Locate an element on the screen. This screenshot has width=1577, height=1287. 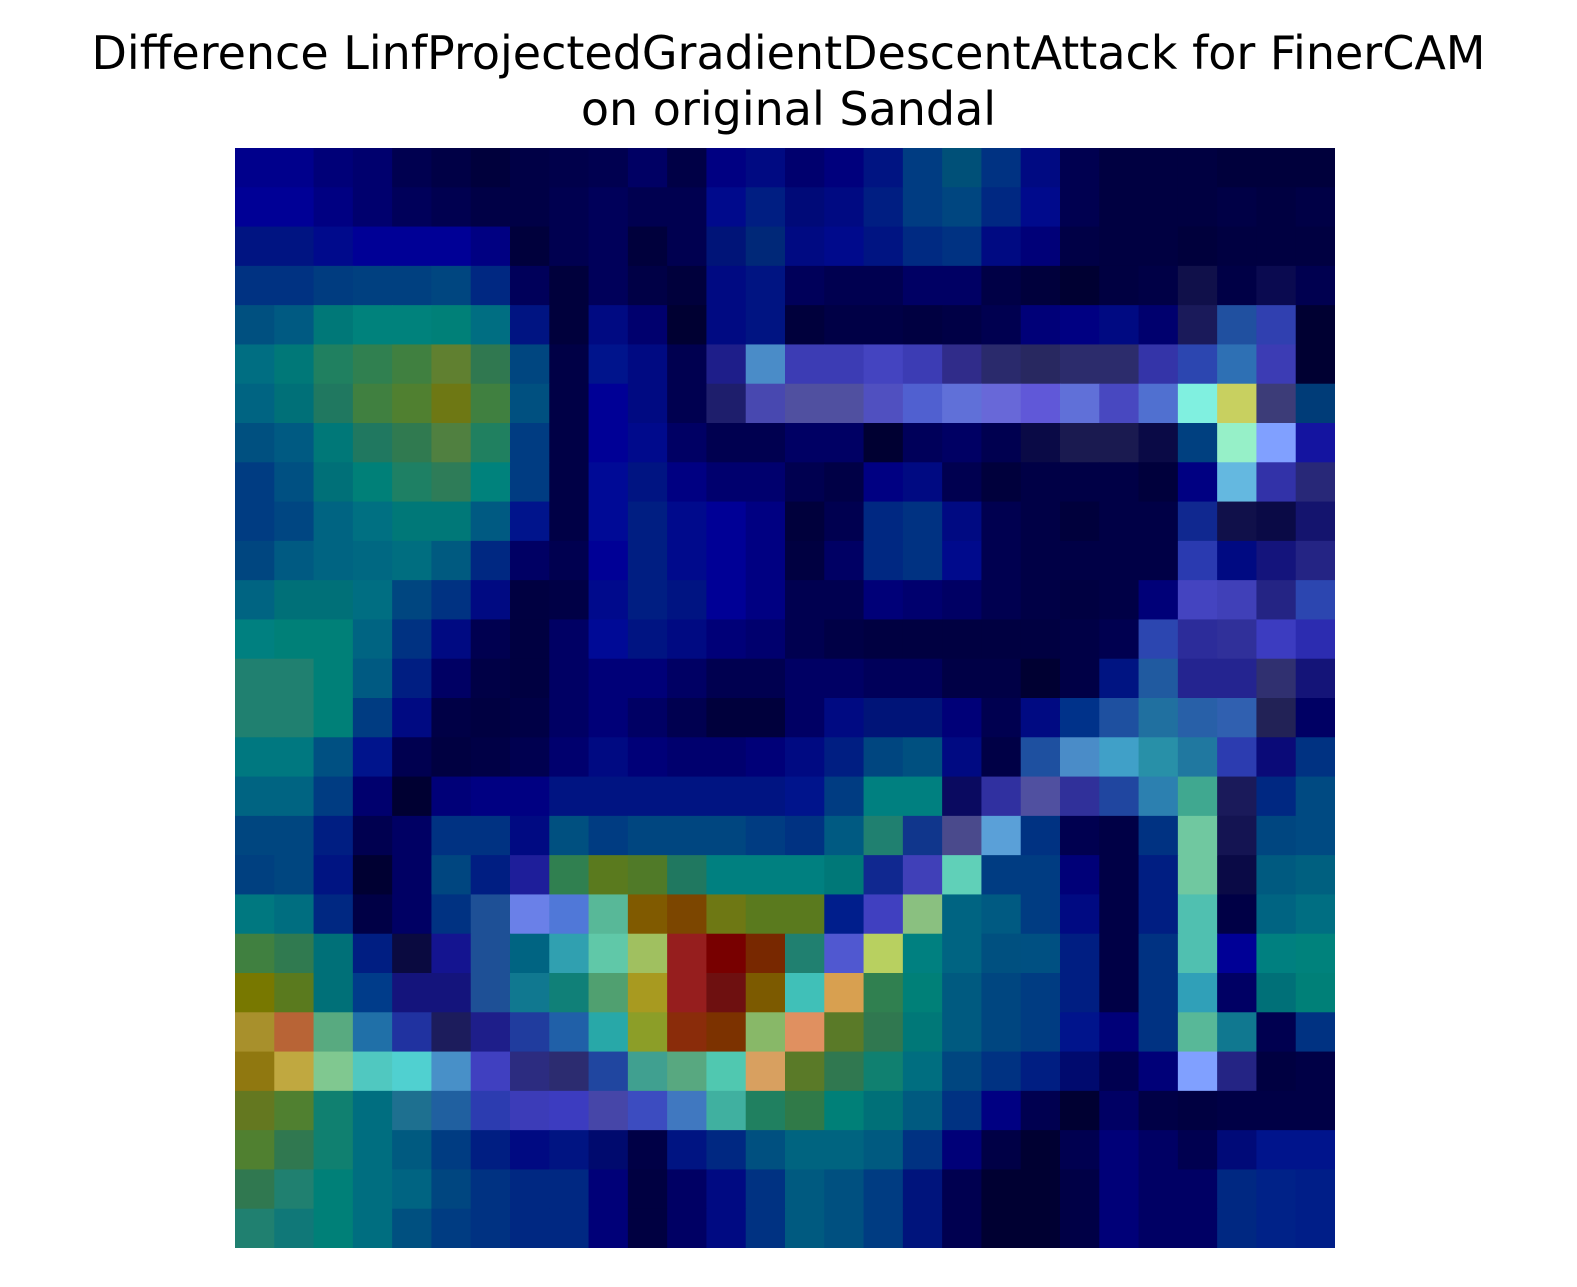
heatmap-cell-r17-c0 is located at coordinates (255, 836).